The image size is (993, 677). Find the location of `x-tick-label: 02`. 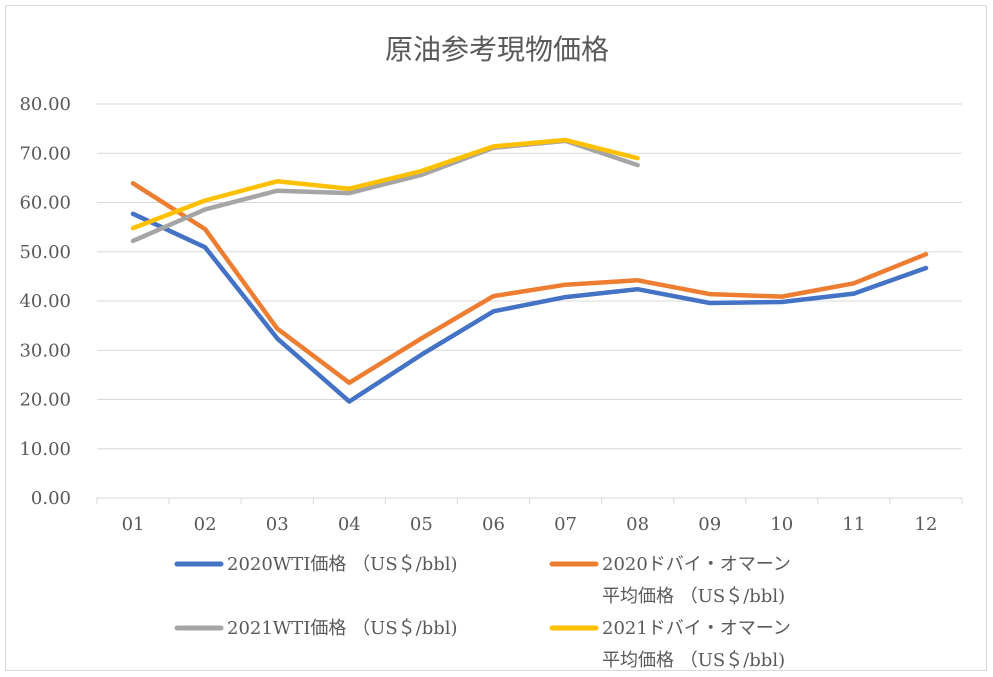

x-tick-label: 02 is located at coordinates (205, 524).